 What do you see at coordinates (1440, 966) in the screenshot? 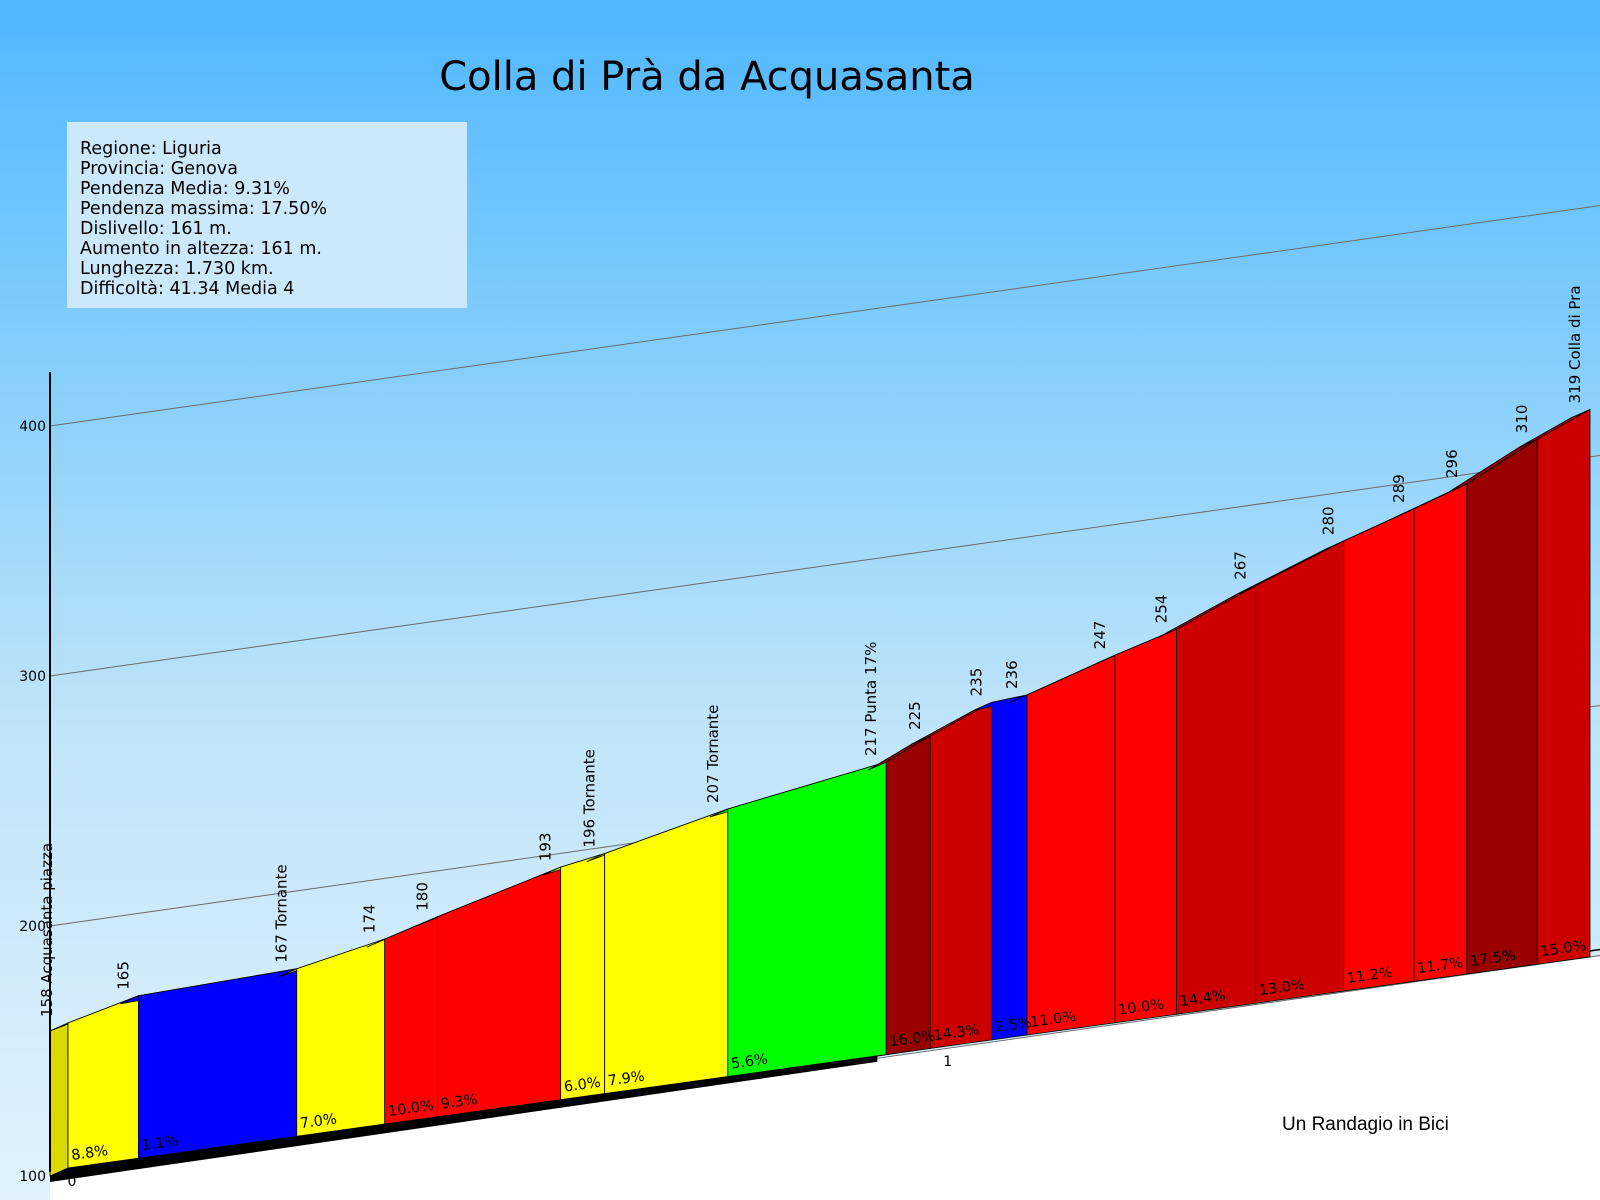
I see `grade-label: 11.7%` at bounding box center [1440, 966].